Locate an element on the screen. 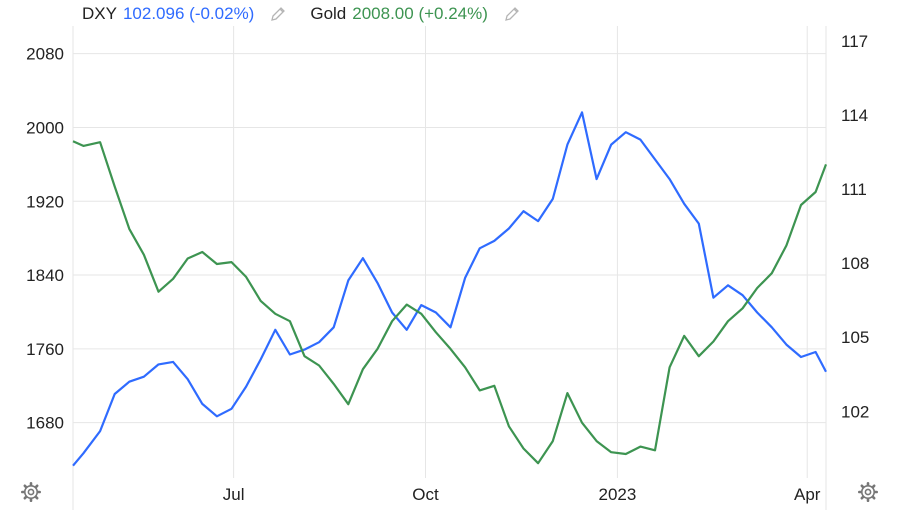 Image resolution: width=900 pixels, height=510 pixels. y-left-tick-label: 1840 is located at coordinates (45, 275).